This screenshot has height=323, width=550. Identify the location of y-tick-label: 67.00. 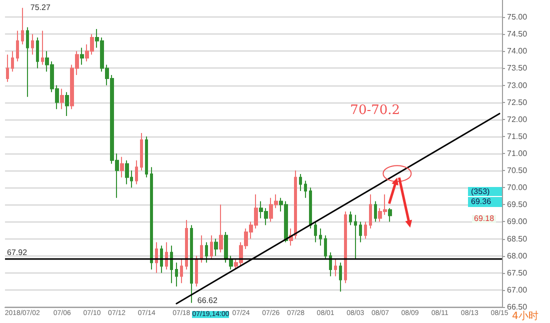
(517, 289).